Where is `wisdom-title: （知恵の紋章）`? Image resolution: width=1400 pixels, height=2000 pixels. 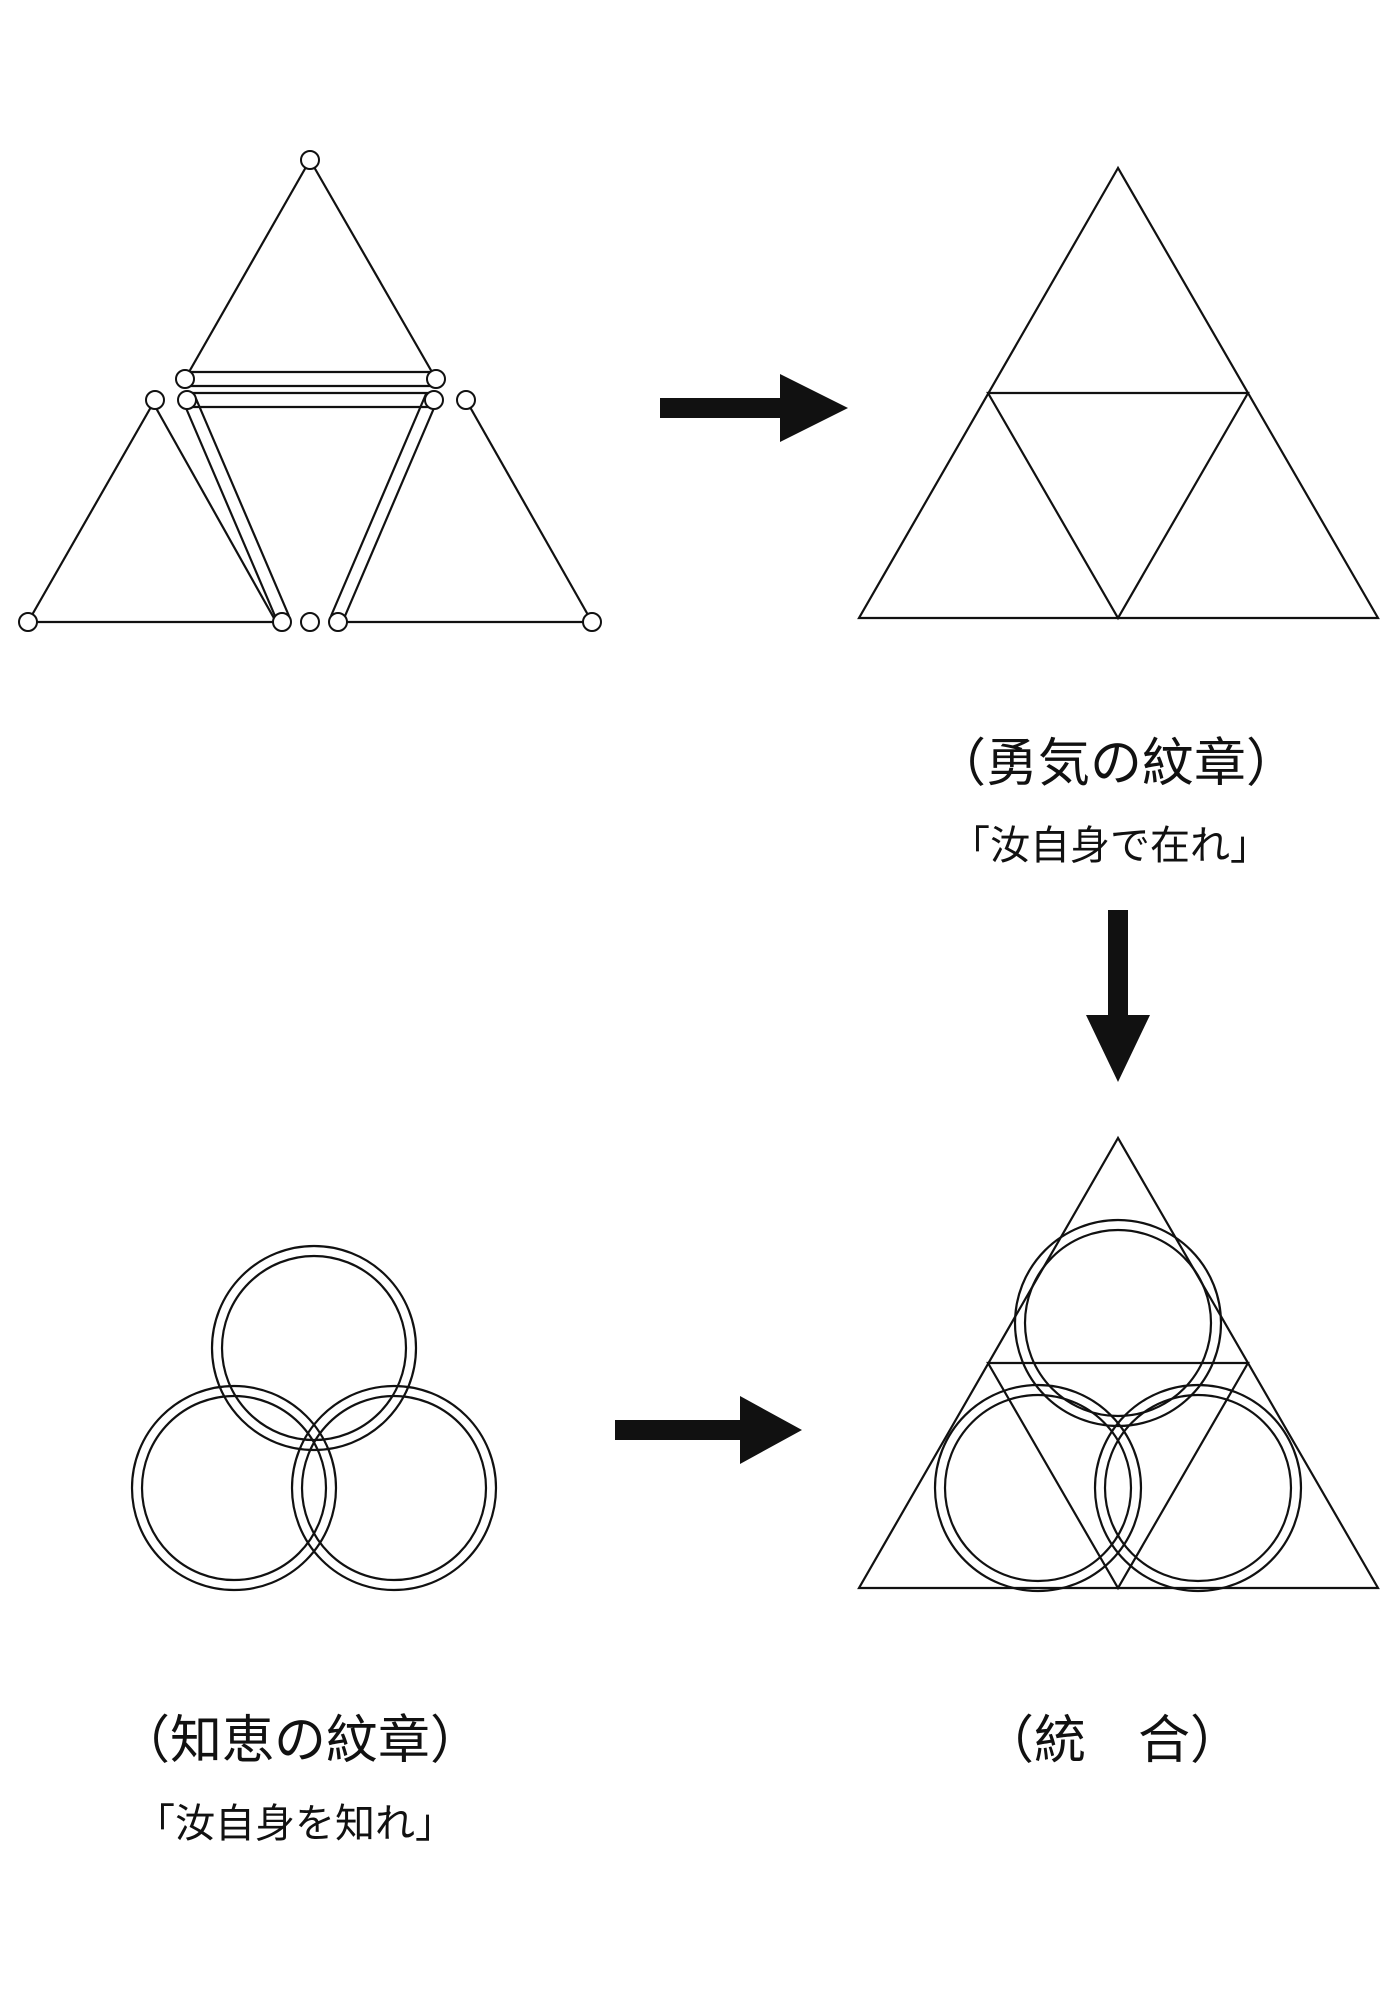 wisdom-title: （知恵の紋章） is located at coordinates (300, 1741).